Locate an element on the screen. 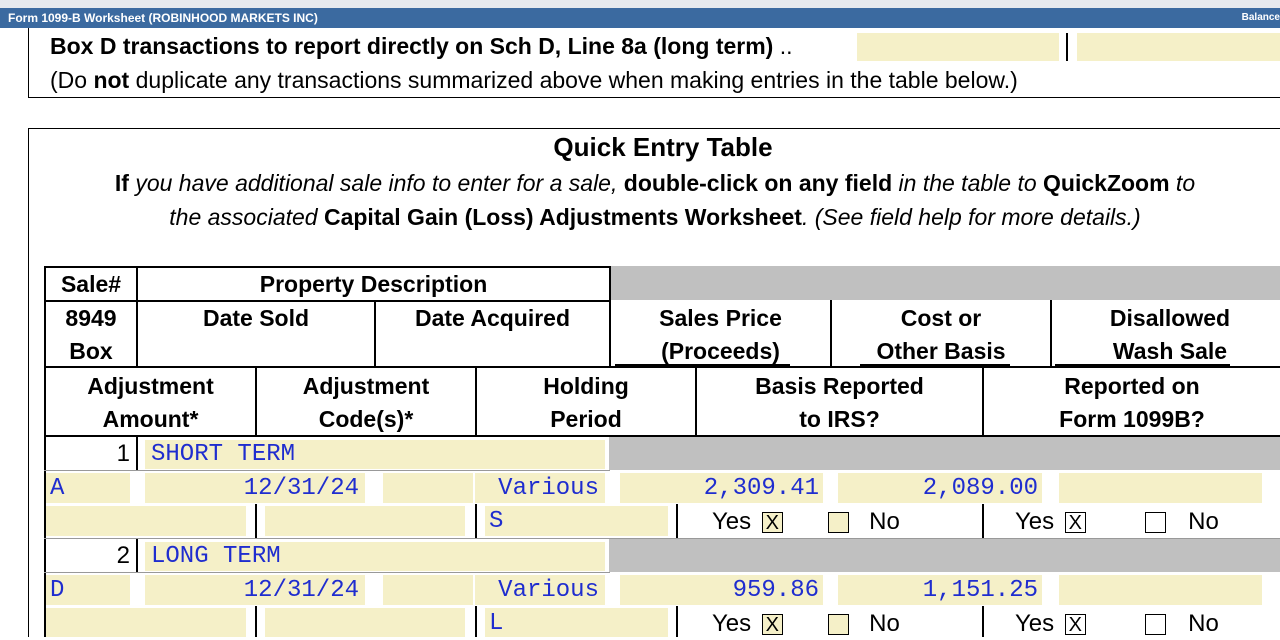 The image size is (1280, 640). field-divider is located at coordinates (1067, 47).